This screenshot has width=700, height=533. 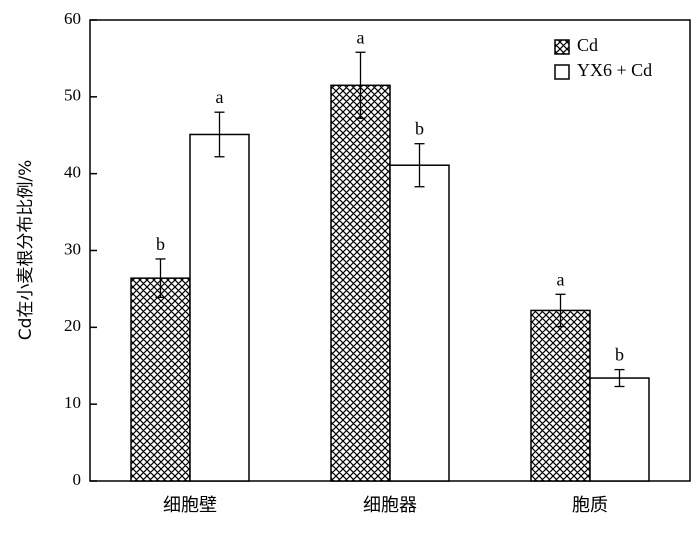 What do you see at coordinates (72, 95) in the screenshot?
I see `y-tick-label: 50` at bounding box center [72, 95].